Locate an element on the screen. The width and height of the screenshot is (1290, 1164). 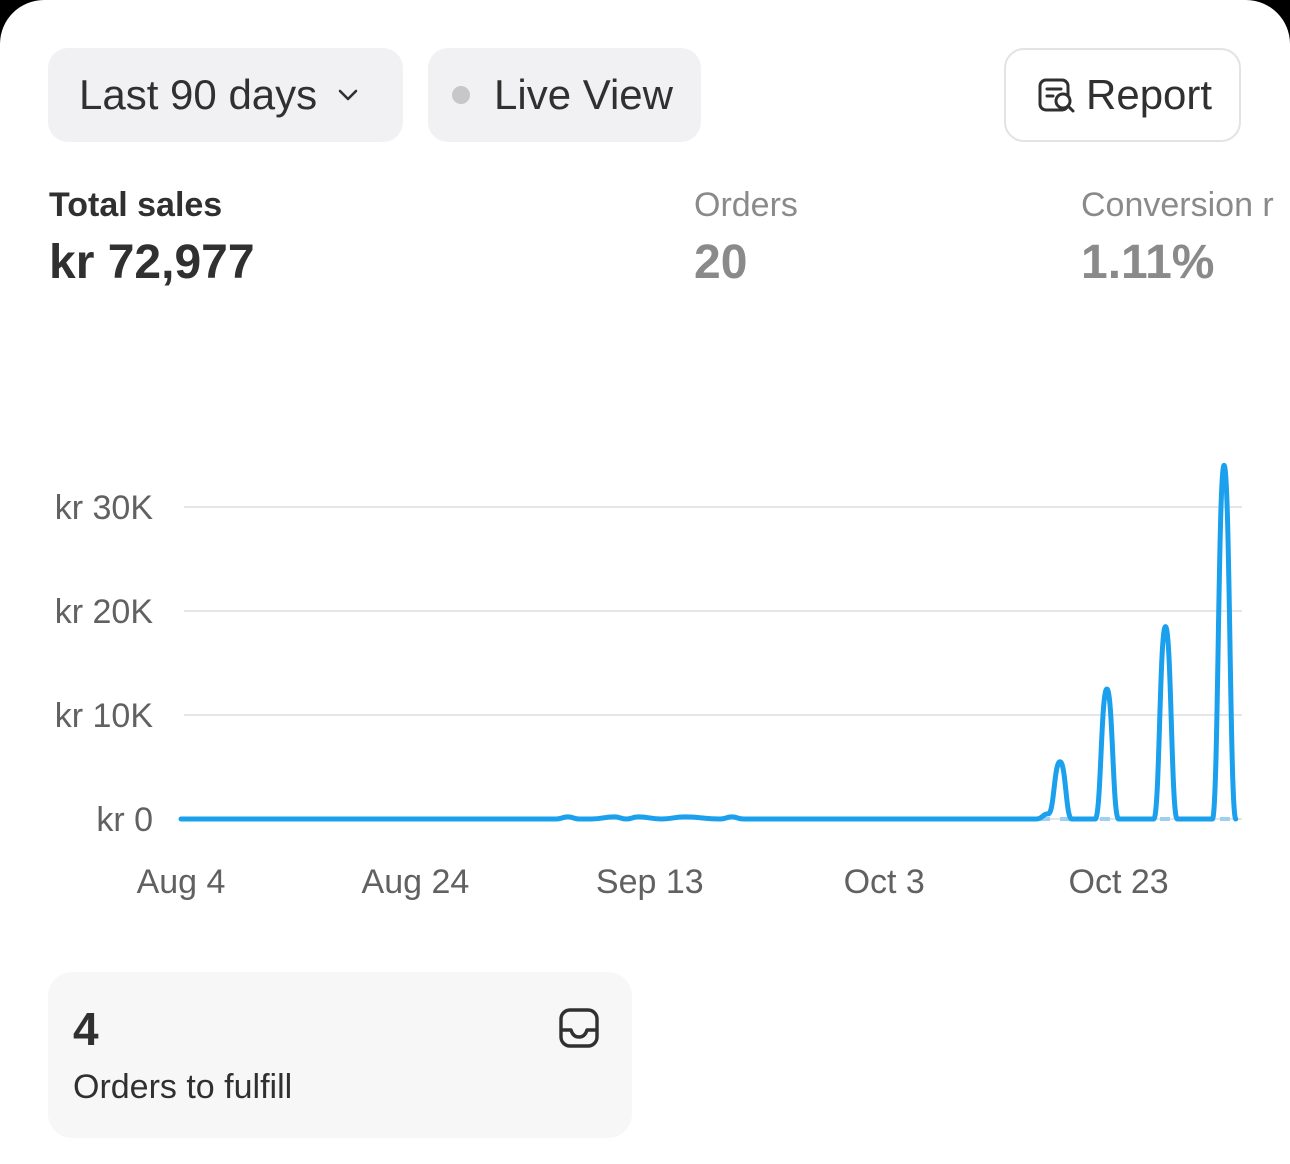
inbox-icon is located at coordinates (579, 1028).